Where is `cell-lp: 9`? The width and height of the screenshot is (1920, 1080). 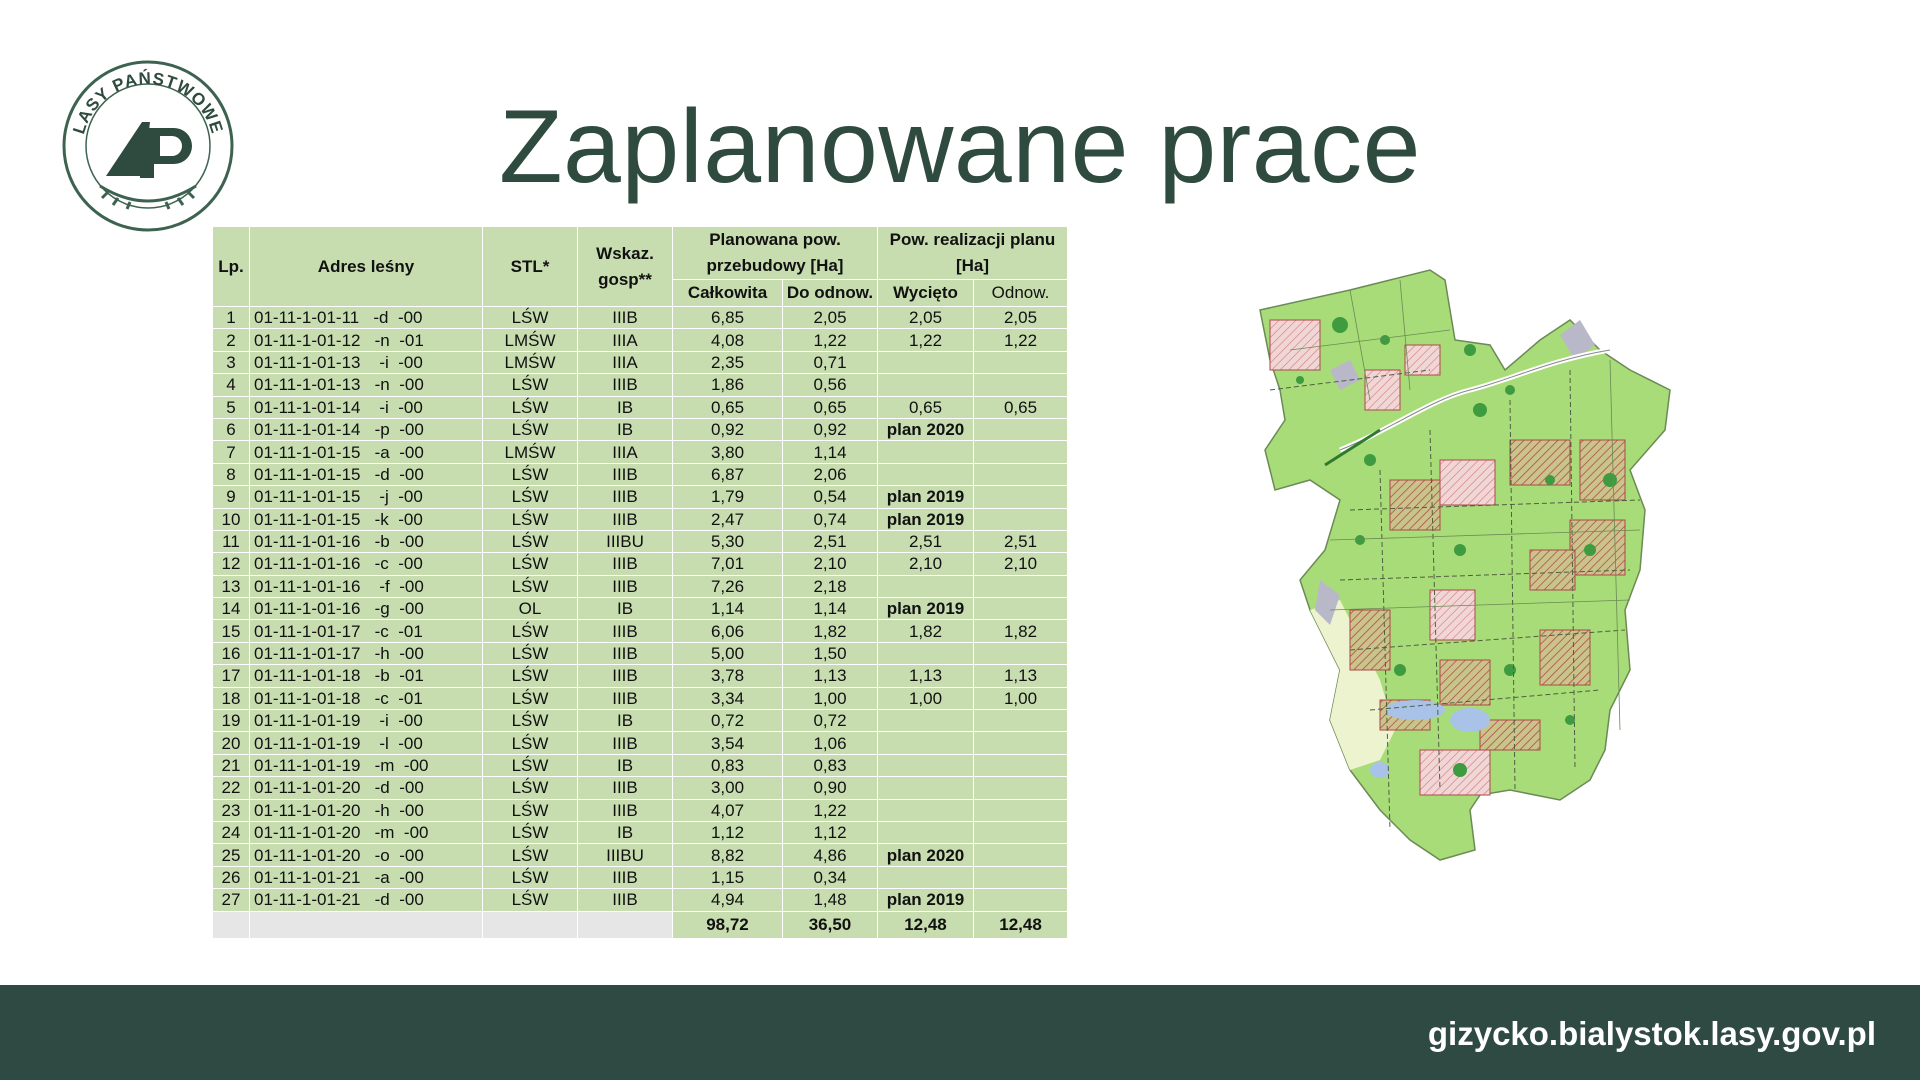
cell-lp: 9 is located at coordinates (231, 497).